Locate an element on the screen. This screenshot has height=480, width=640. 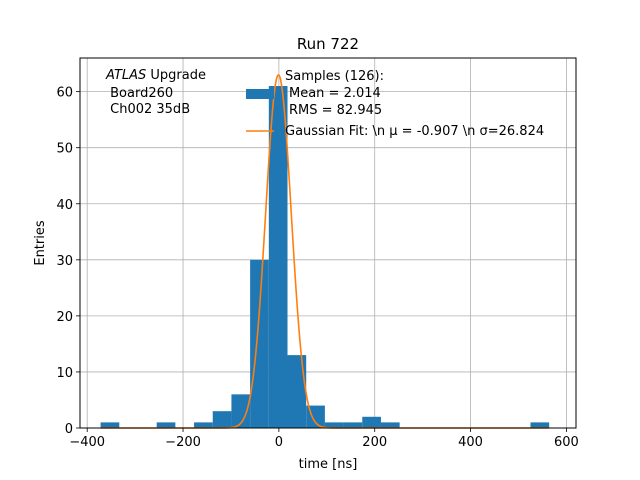
atlas-label: ATLAS is located at coordinates (125, 75).